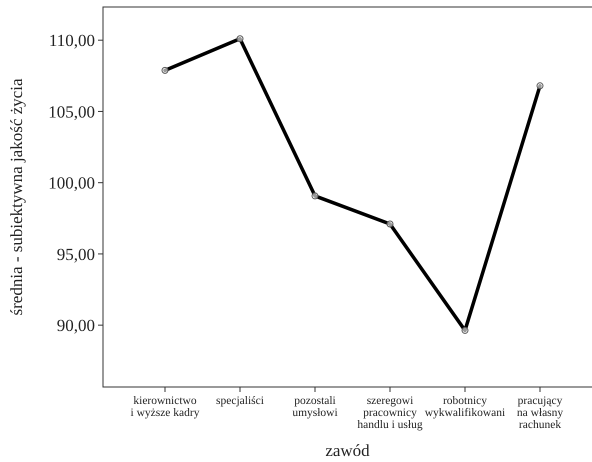  Describe the element at coordinates (71, 112) in the screenshot. I see `y-tick-label: 105,00` at that location.